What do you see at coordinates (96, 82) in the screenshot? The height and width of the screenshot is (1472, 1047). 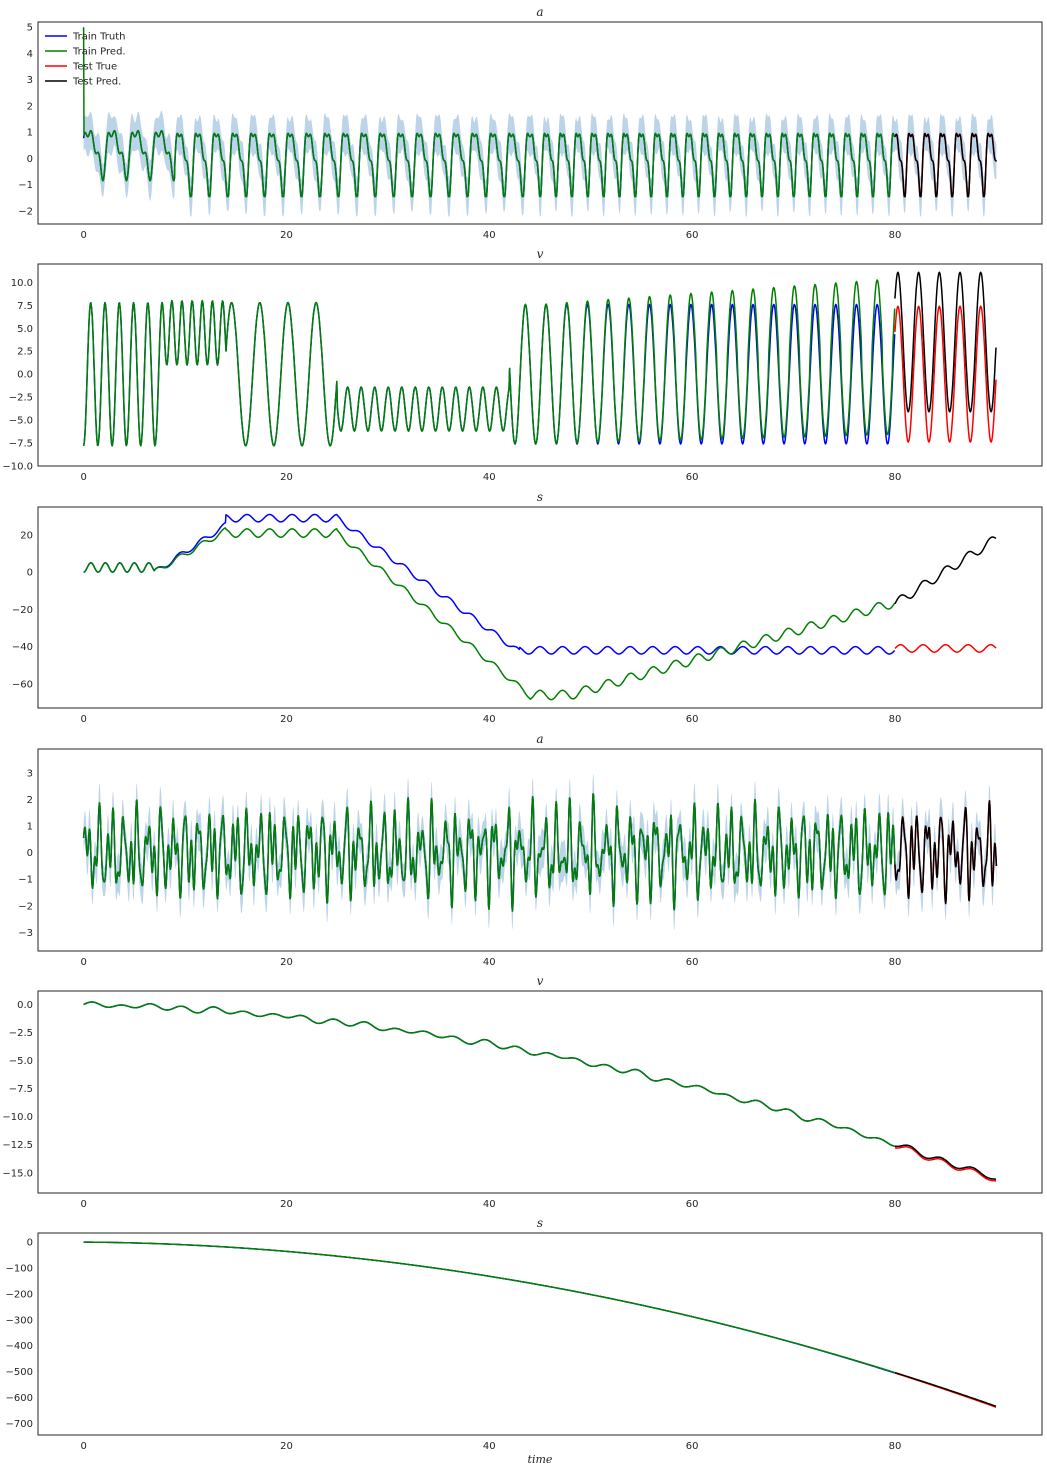 I see `legend-entry: Test Pred.` at bounding box center [96, 82].